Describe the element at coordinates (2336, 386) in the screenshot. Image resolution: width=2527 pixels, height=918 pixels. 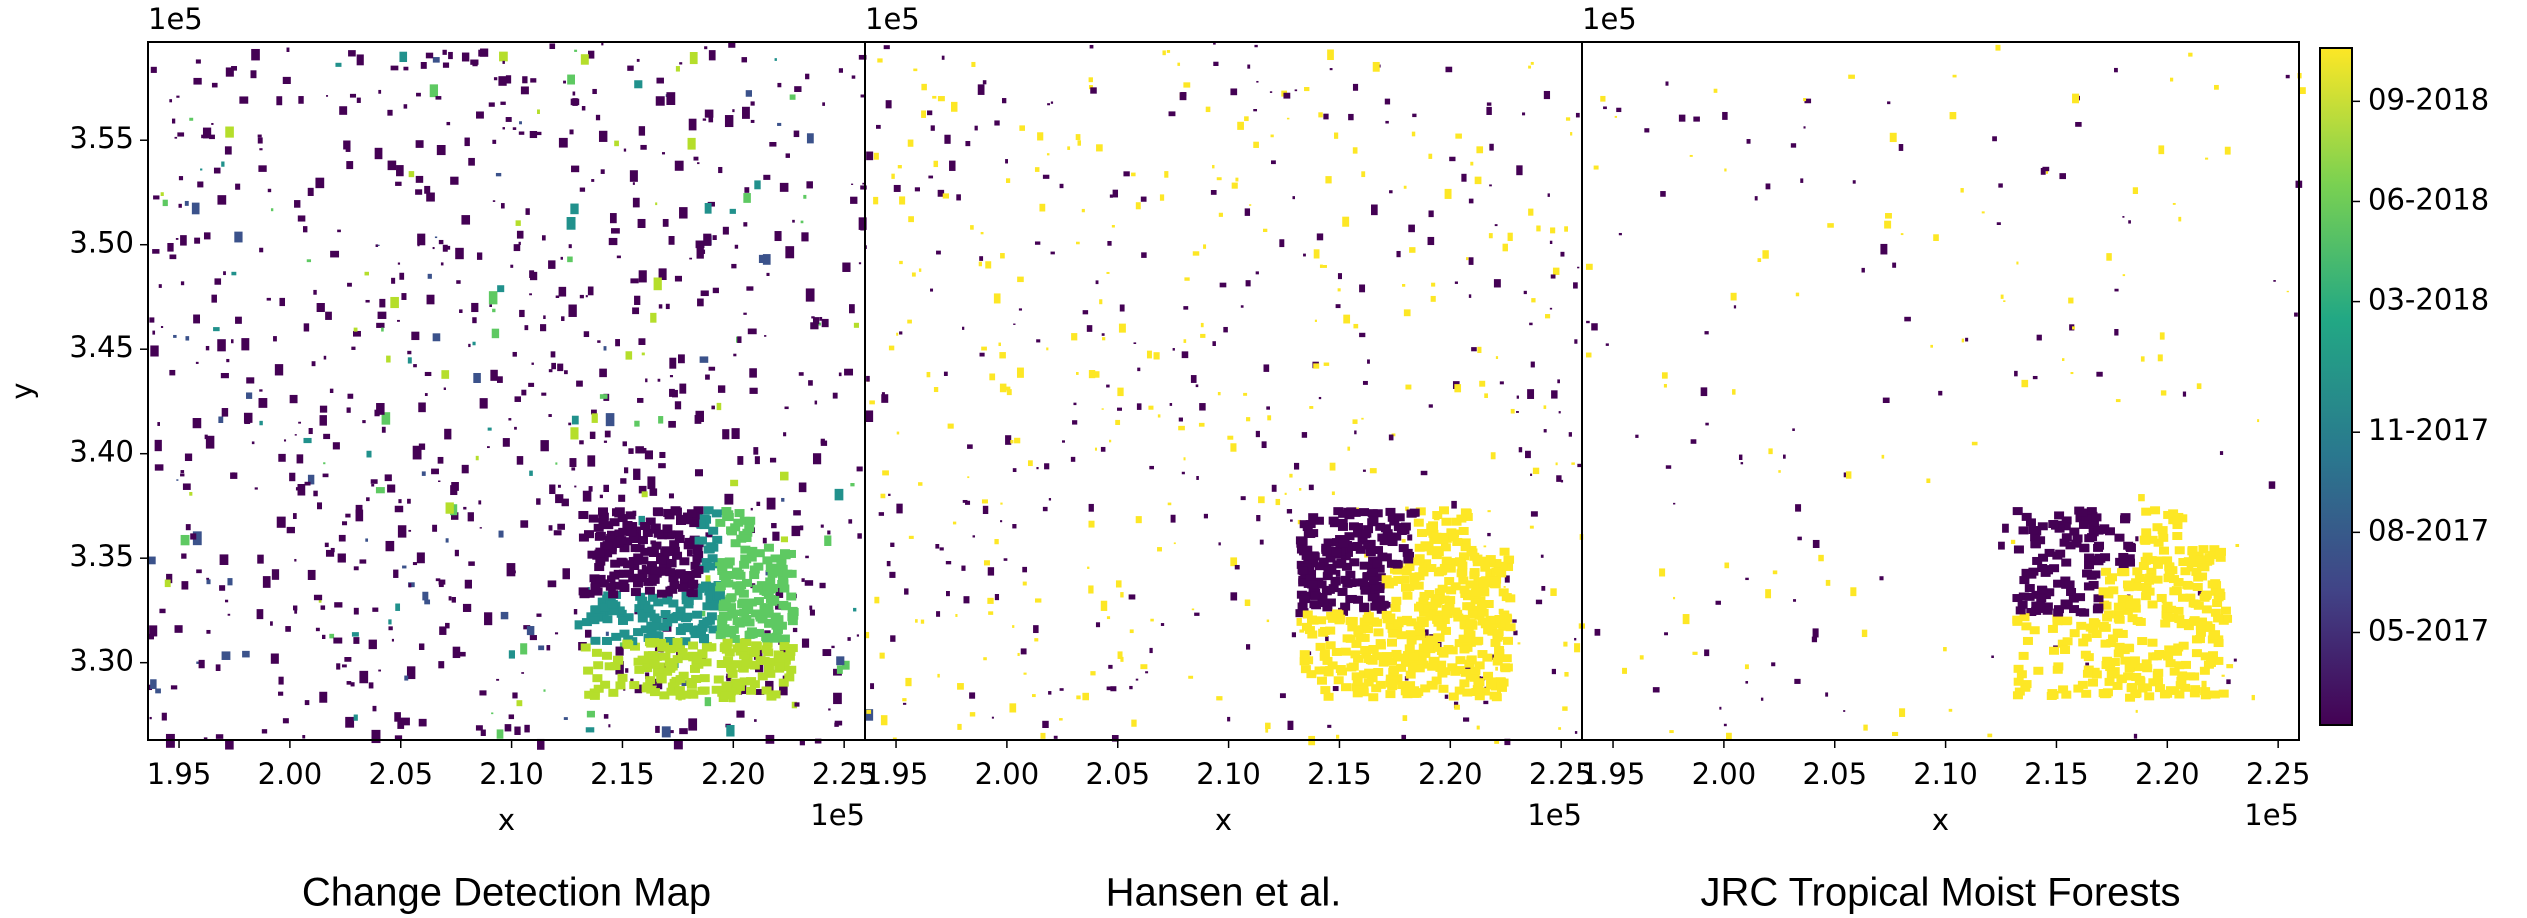
I see `colorbar` at that location.